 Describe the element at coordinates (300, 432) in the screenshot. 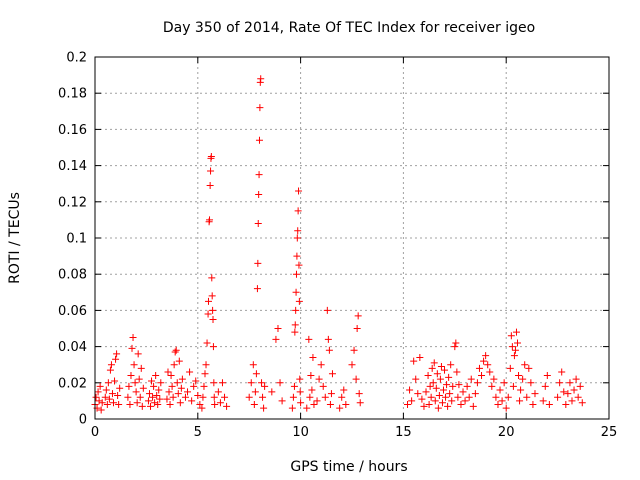

I see `x-tick-label: 10` at that location.